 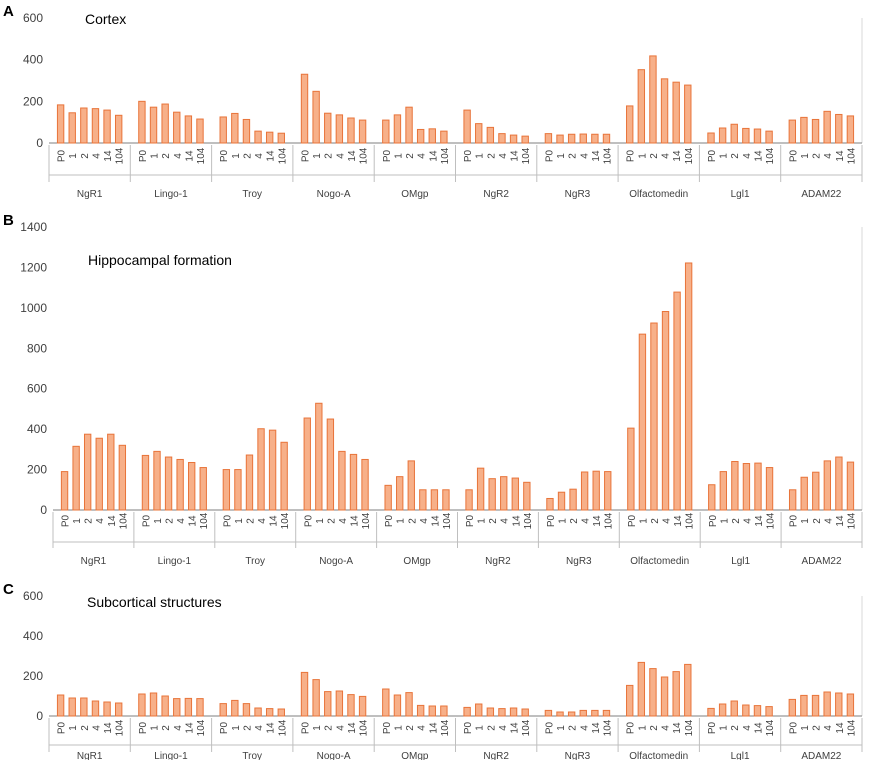 What do you see at coordinates (142, 122) in the screenshot?
I see `bar-lingo-1-p0` at bounding box center [142, 122].